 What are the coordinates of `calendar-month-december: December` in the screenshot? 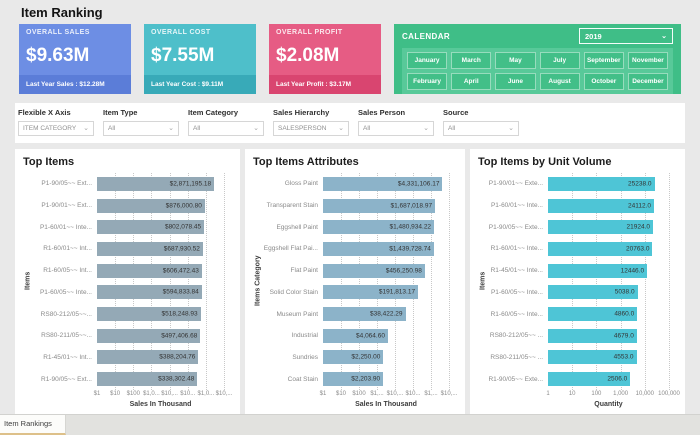 It's located at (648, 81).